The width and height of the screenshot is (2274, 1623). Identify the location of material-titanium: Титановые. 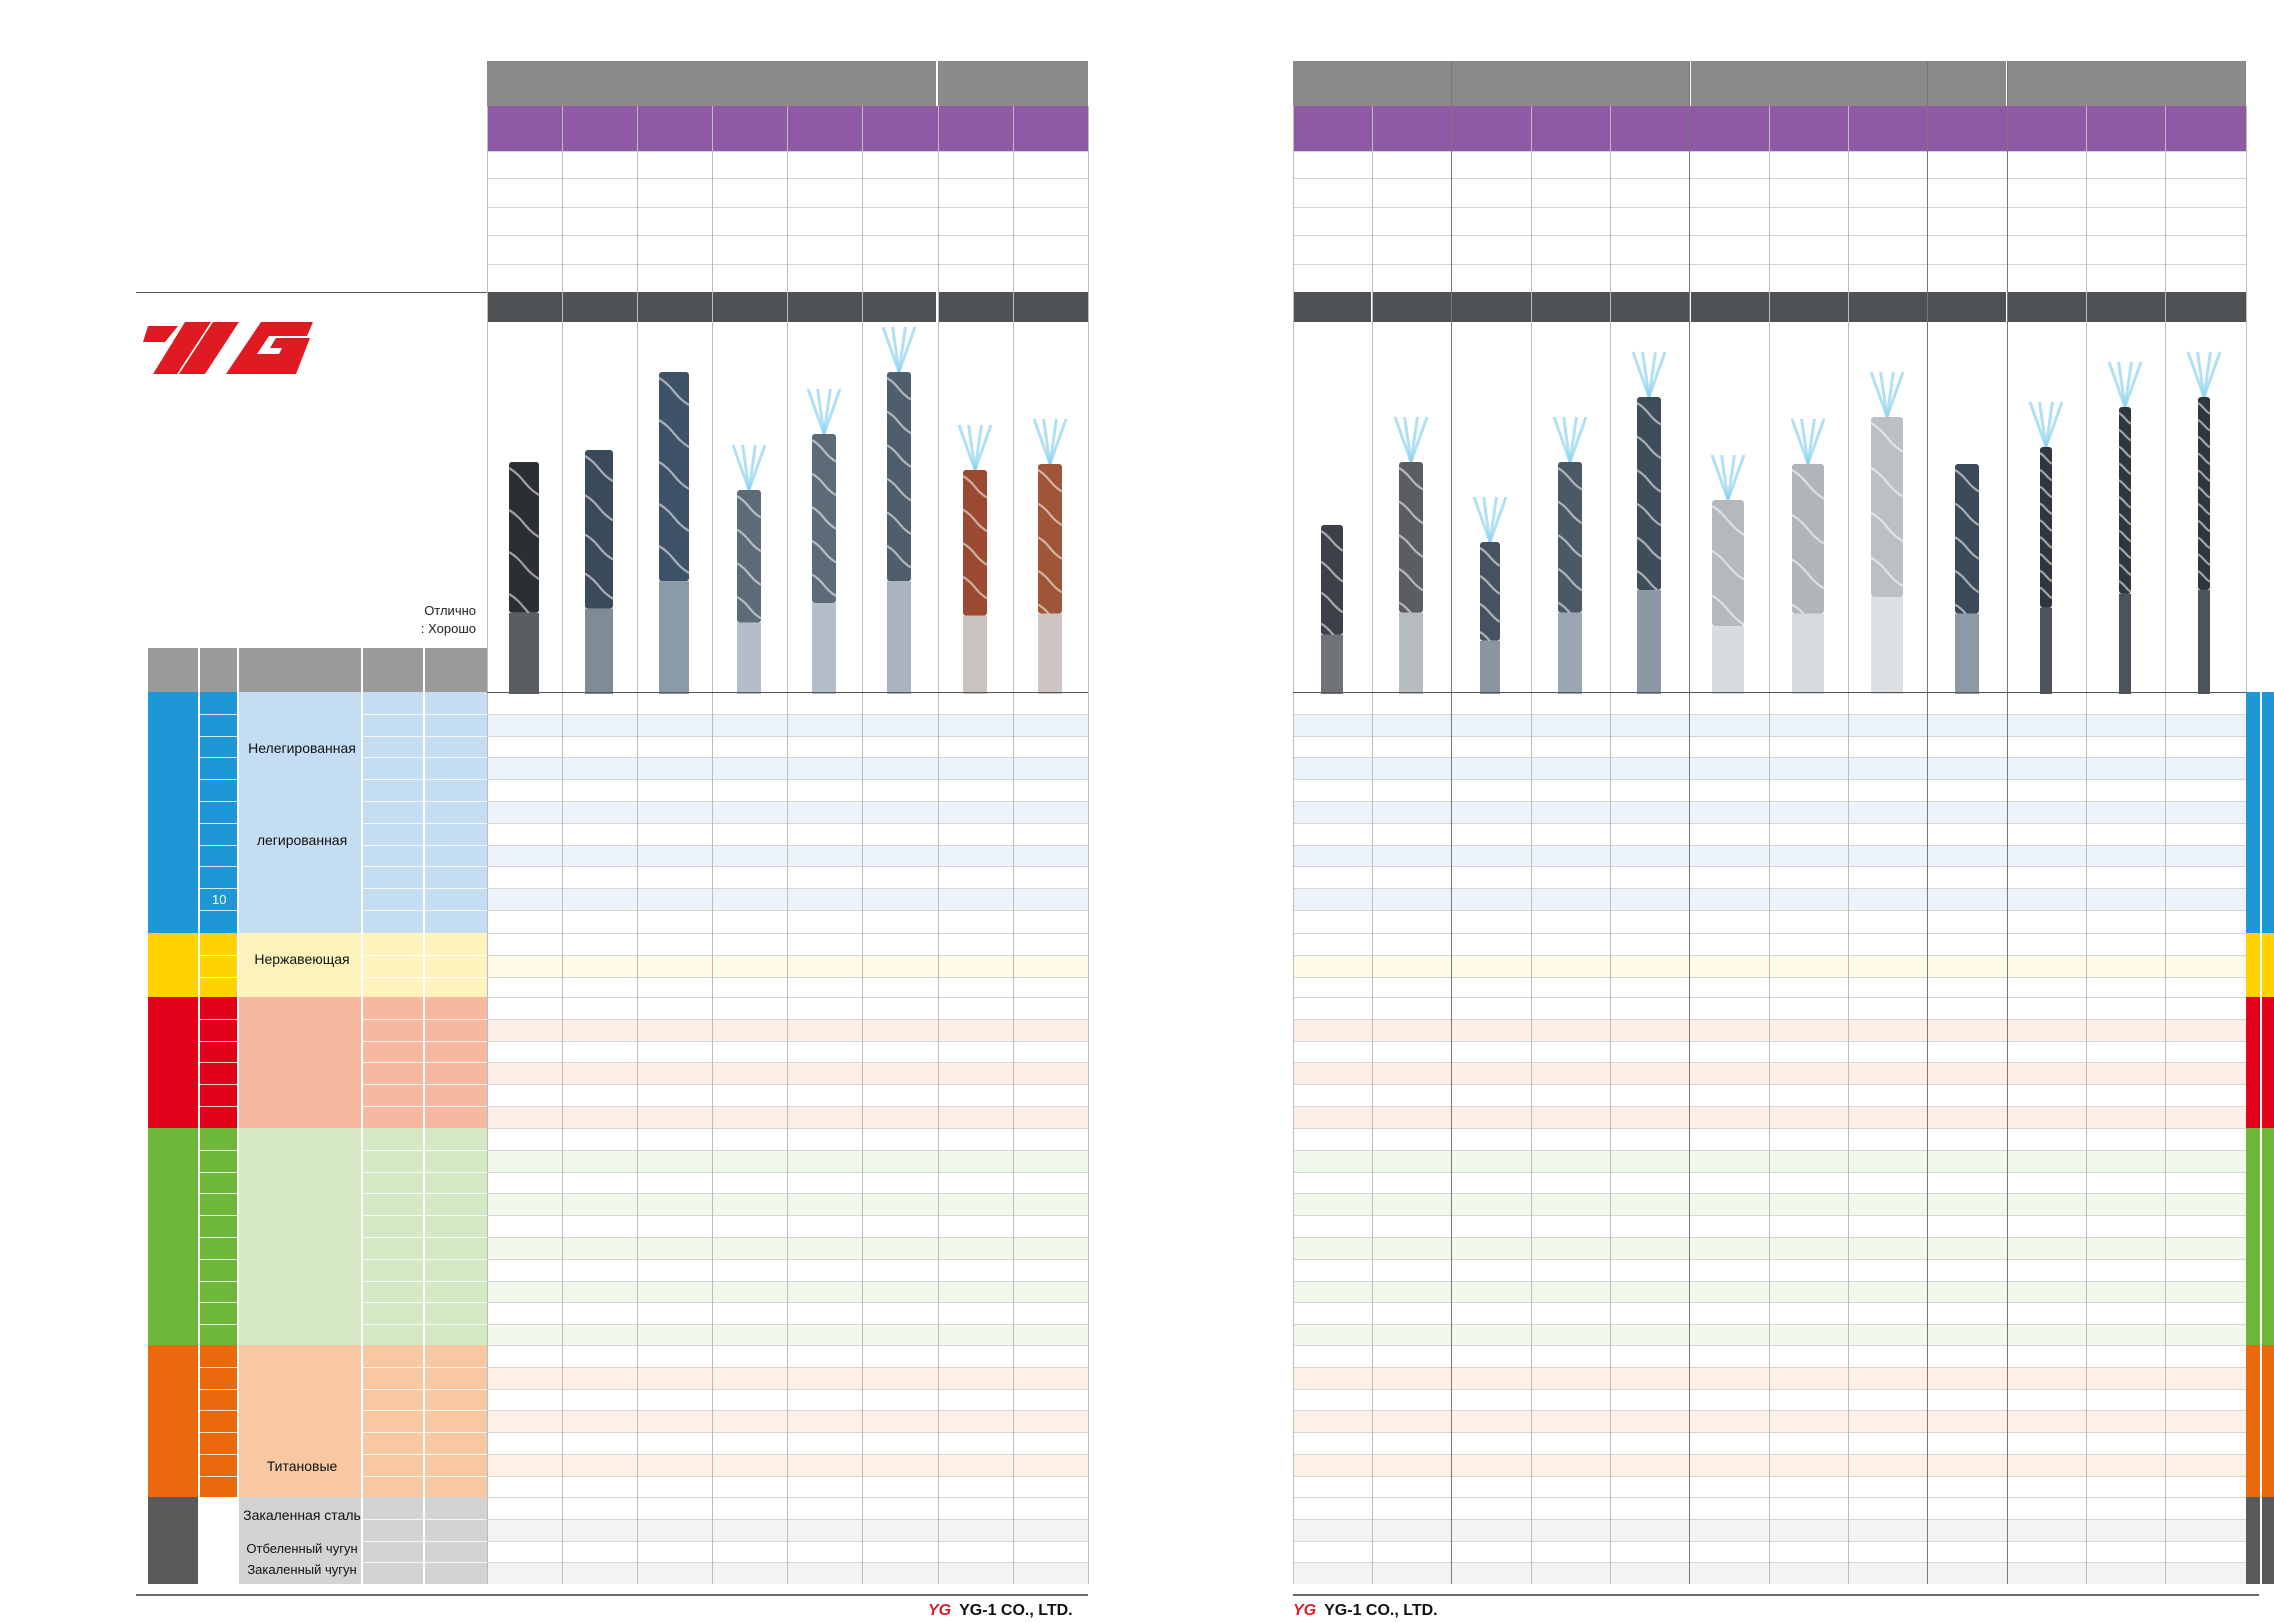
(302, 1466).